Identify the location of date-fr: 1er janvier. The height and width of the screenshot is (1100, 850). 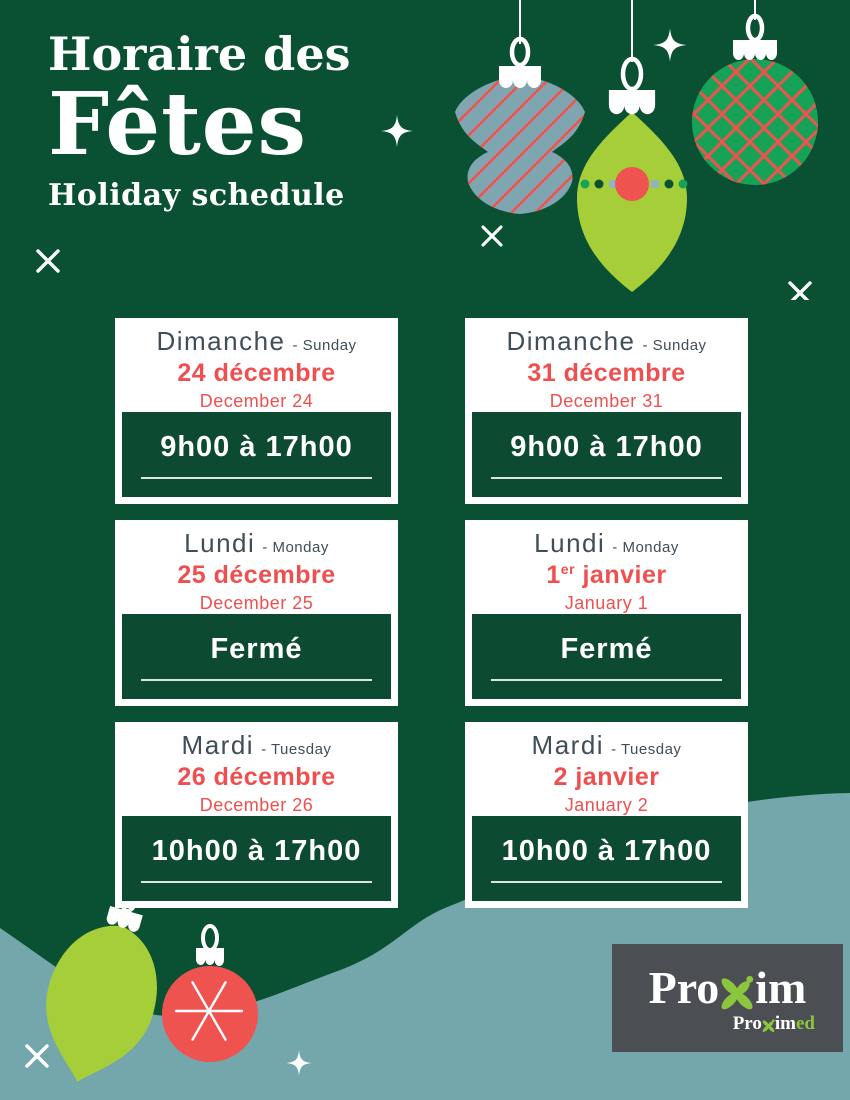
(606, 575).